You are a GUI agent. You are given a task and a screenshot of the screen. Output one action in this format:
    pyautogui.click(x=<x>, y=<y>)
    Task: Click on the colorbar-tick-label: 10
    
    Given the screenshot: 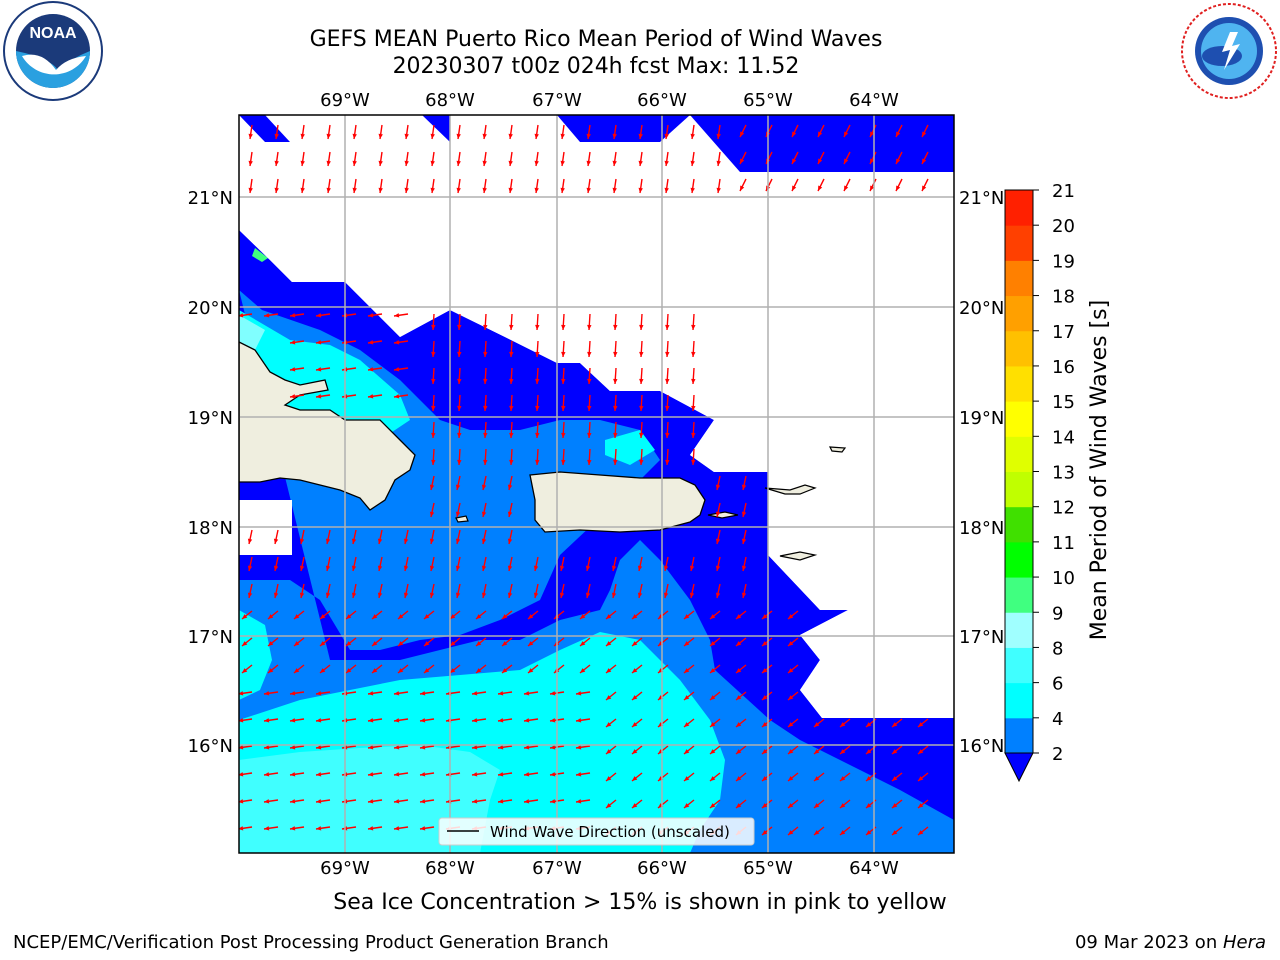 What is the action you would take?
    pyautogui.click(x=1063, y=578)
    